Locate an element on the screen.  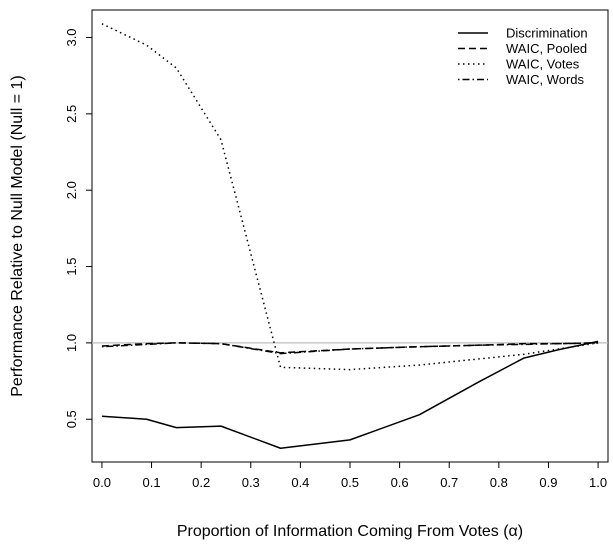
legend-label-waic-votes: WAIC, Votes is located at coordinates (543, 64).